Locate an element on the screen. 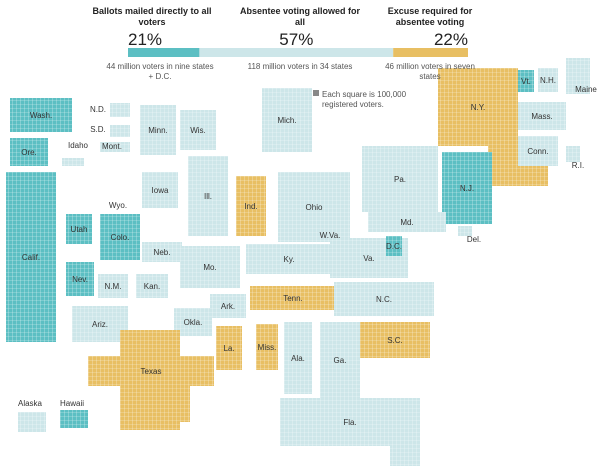  state-label: Md. is located at coordinates (406, 222).